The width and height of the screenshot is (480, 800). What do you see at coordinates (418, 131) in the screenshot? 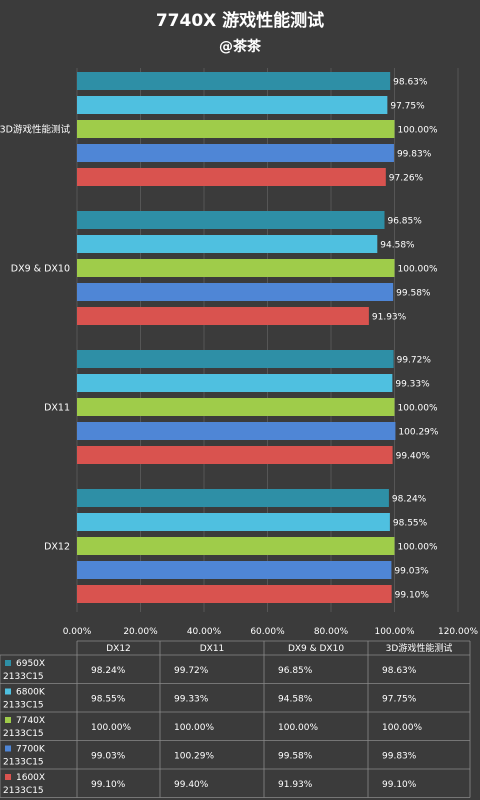
I see `data-label-0-2: 100.00%` at bounding box center [418, 131].